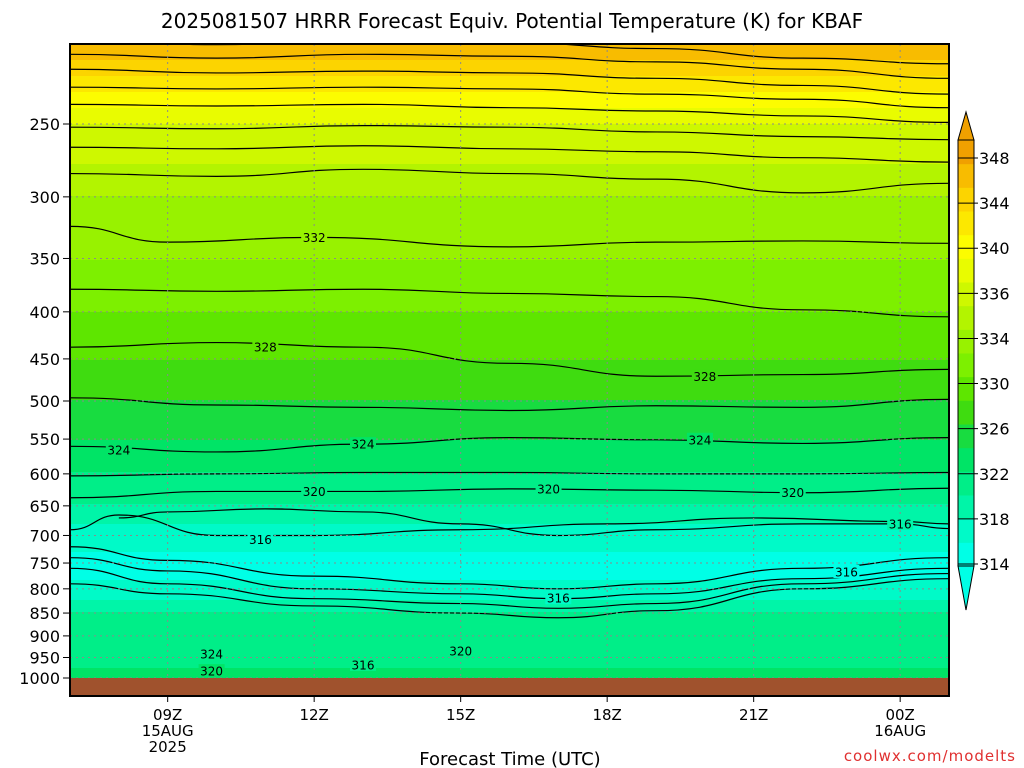 This screenshot has width=1024, height=768. What do you see at coordinates (509, 758) in the screenshot?
I see `x-axis-label: Forecast Time (UTC)` at bounding box center [509, 758].